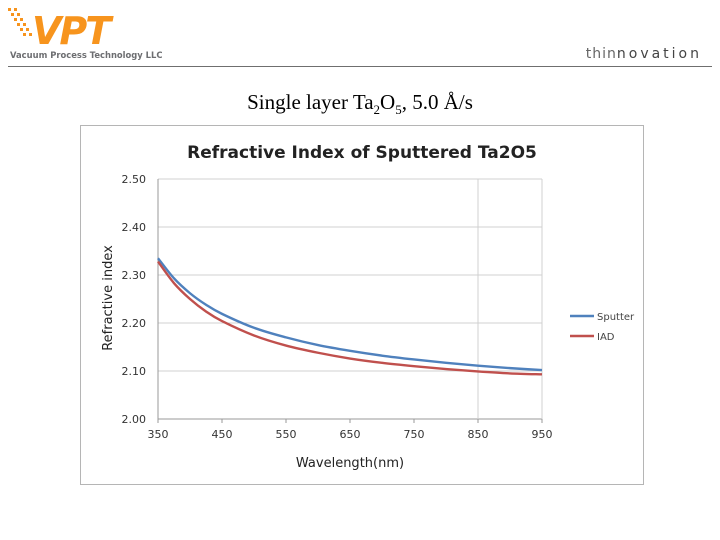  Describe the element at coordinates (134, 371) in the screenshot. I see `y-tick-label: 2.10` at that location.